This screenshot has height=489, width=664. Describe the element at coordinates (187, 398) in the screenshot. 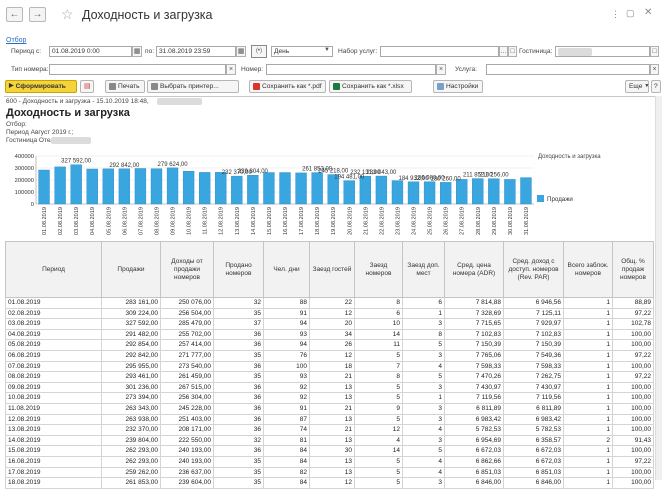

I see `table-cell: 256 304,00` at that location.